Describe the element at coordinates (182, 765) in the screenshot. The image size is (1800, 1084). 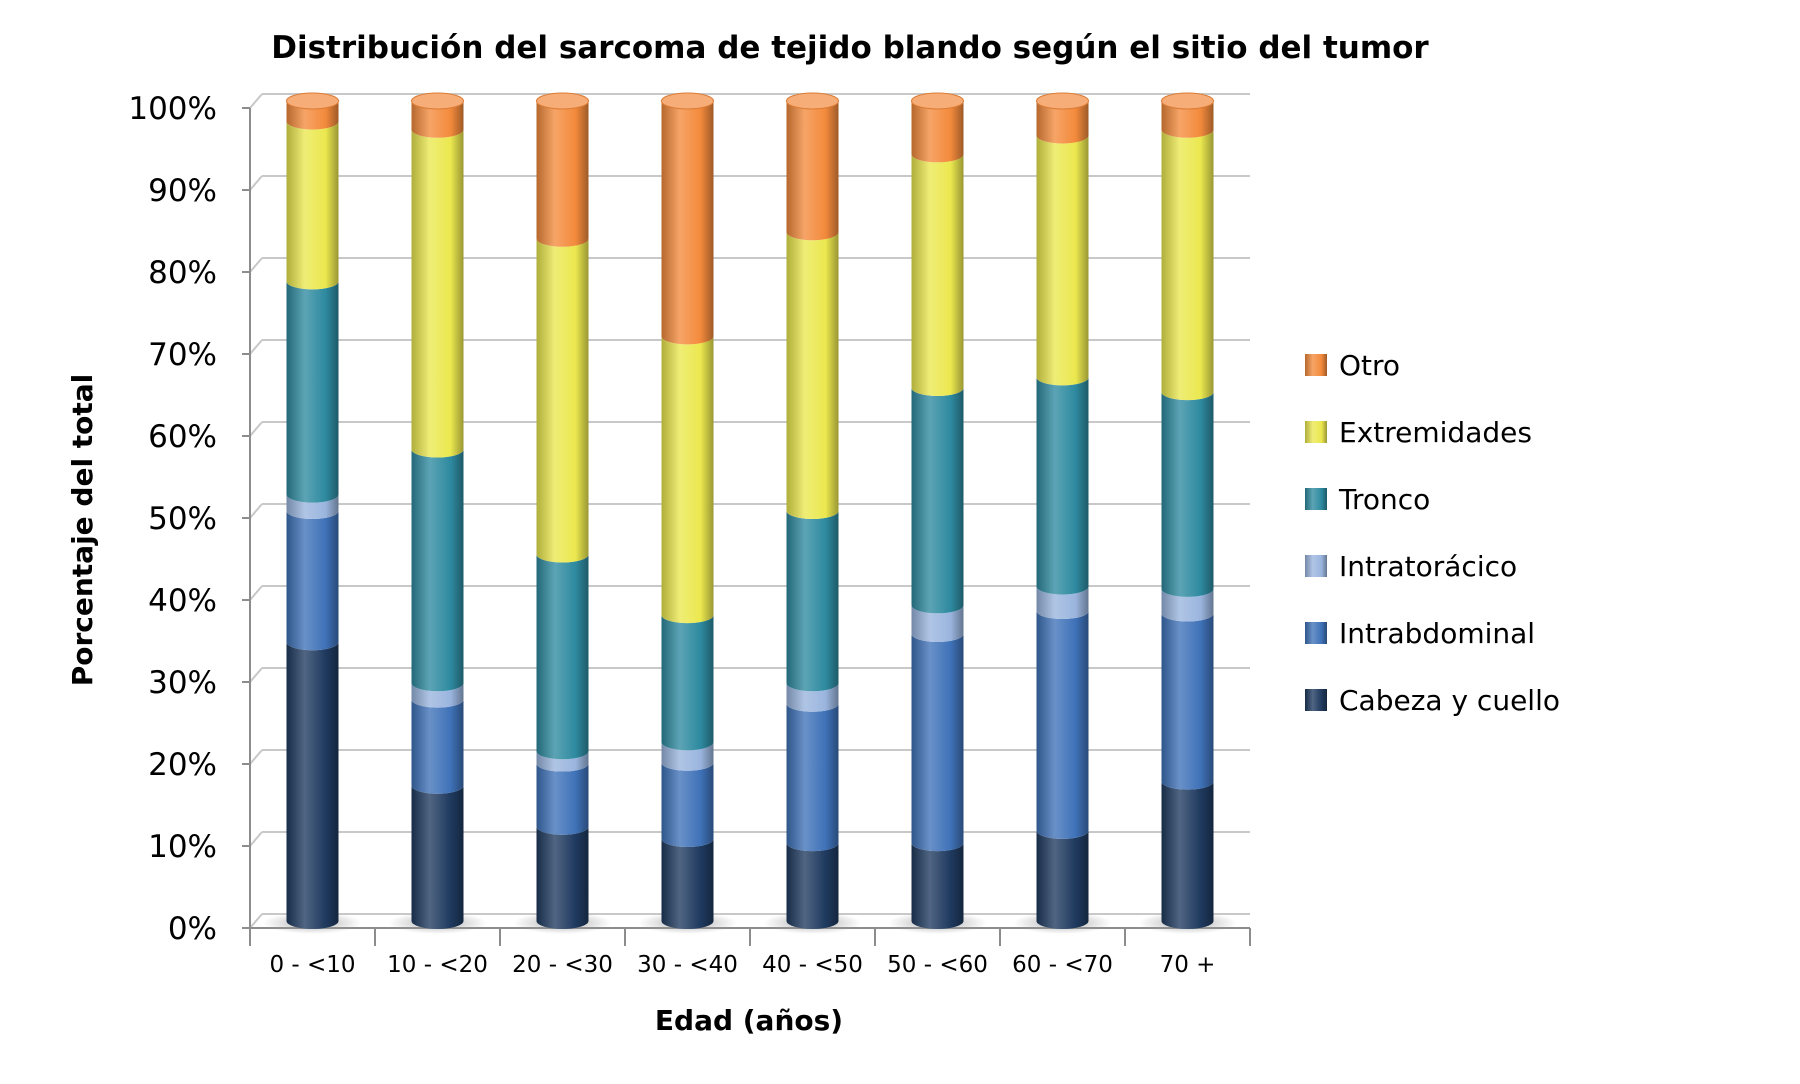
I see `y-tick-label: 20%` at that location.